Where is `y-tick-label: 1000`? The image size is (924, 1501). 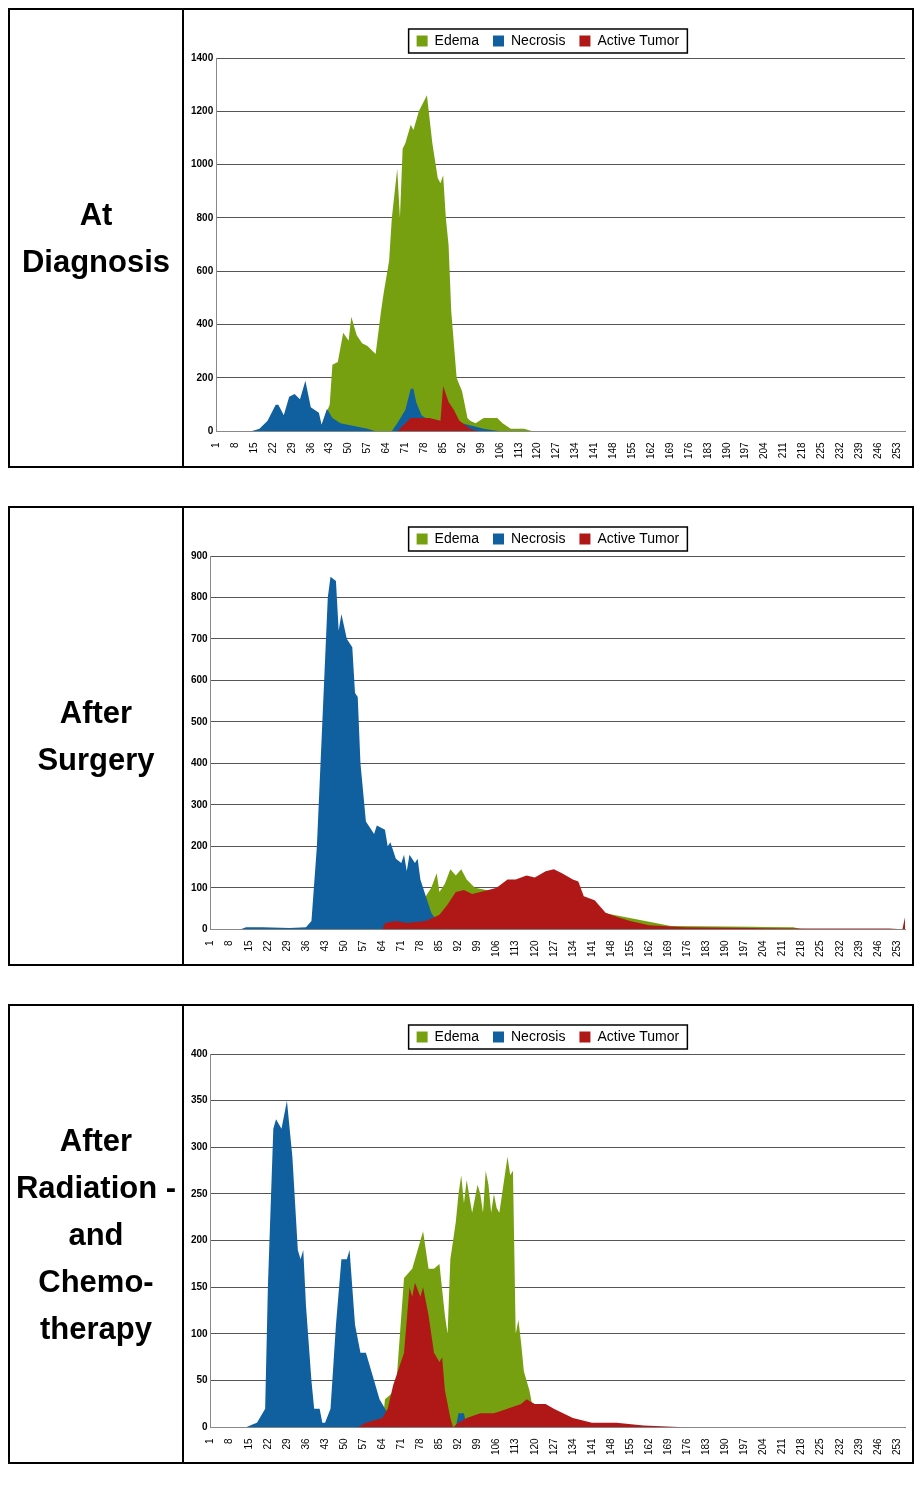 y-tick-label: 1000 is located at coordinates (202, 164).